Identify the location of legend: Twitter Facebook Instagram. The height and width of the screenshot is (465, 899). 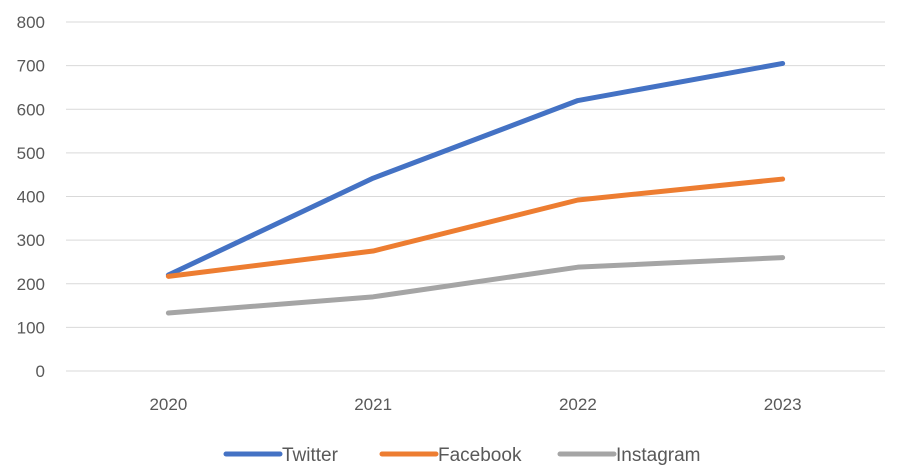
(461, 455).